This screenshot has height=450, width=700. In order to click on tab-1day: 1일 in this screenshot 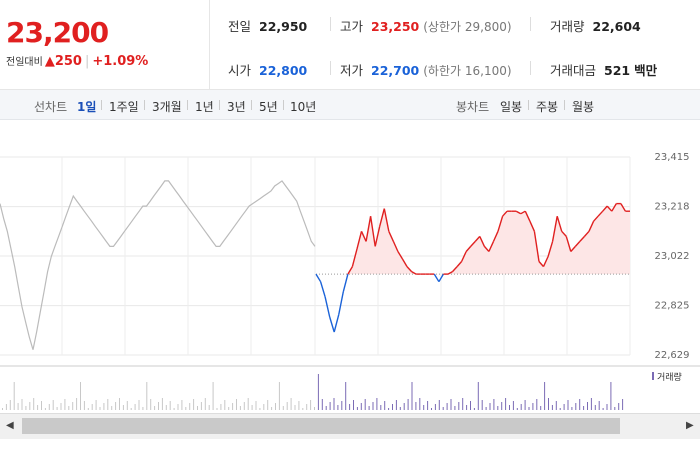, I will do `click(87, 107)`.